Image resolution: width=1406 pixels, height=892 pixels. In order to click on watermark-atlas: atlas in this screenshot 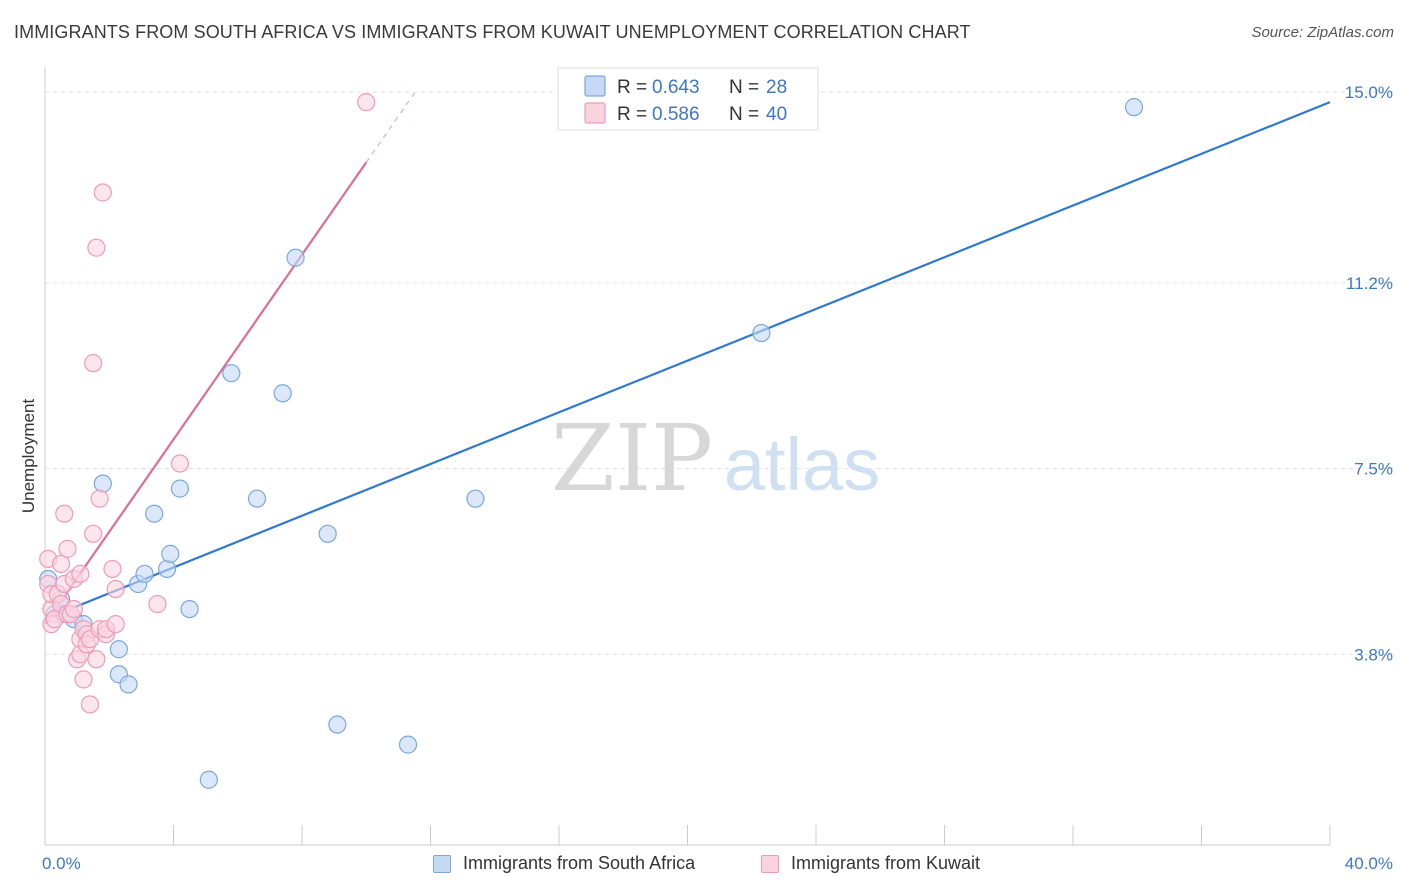, I will do `click(802, 464)`.